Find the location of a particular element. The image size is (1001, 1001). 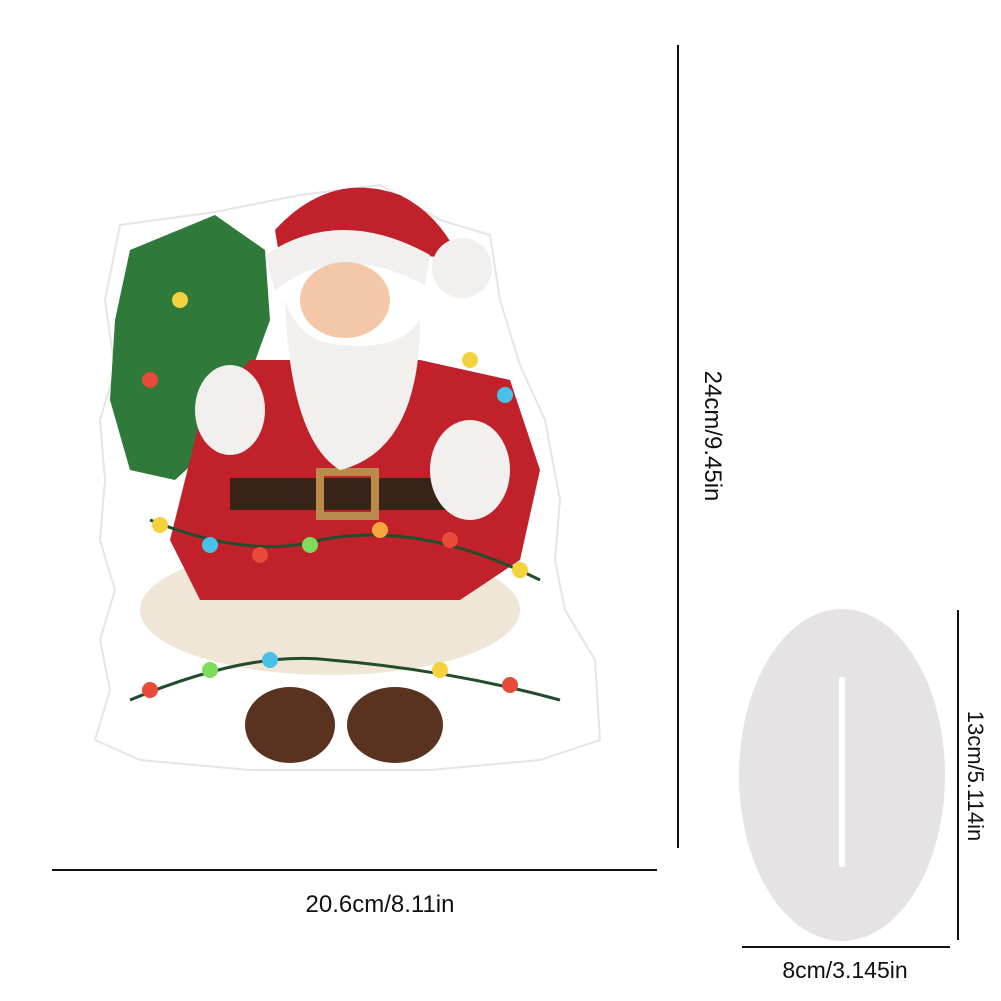

belt is located at coordinates (345, 494).